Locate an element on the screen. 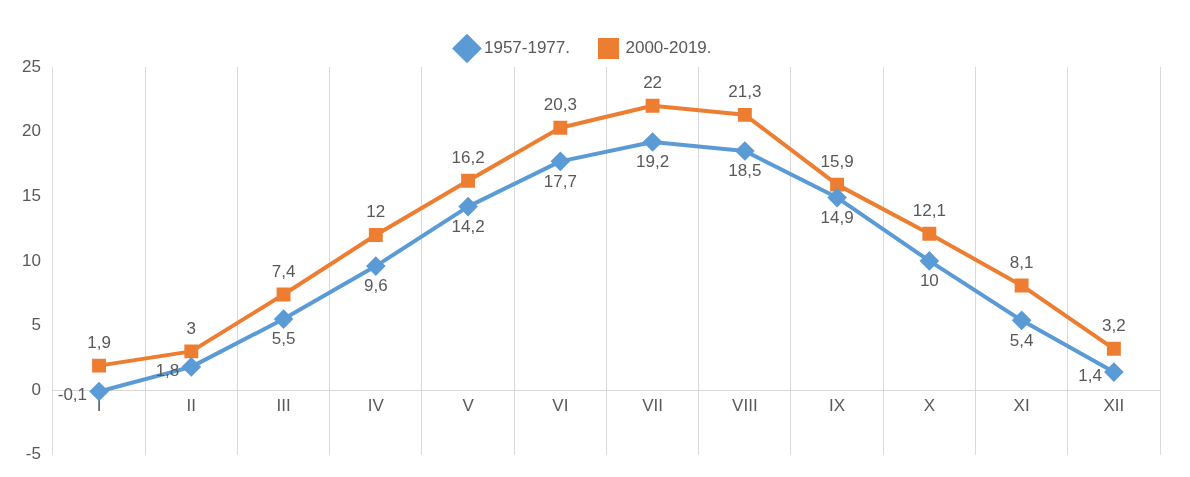  x-tick-label: III is located at coordinates (283, 406).